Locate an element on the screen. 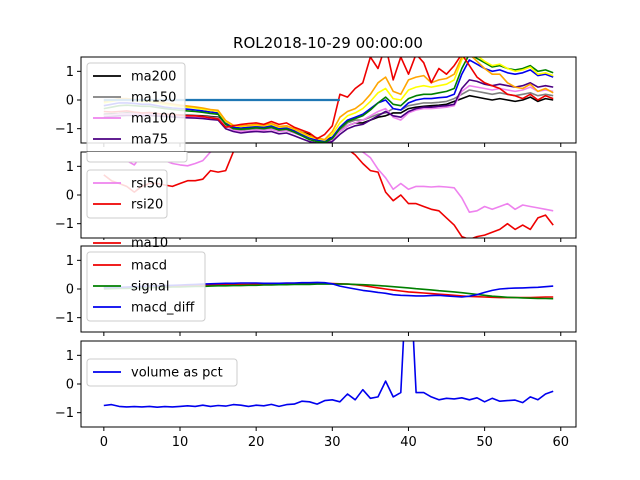 The height and width of the screenshot is (480, 640). x-tick-label: 20 is located at coordinates (256, 442).